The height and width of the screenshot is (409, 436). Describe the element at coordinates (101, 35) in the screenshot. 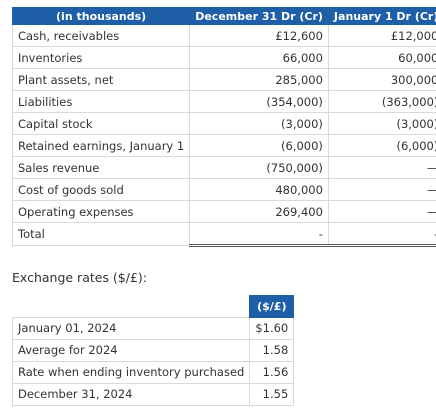

I see `cell: Cash, receivables` at that location.